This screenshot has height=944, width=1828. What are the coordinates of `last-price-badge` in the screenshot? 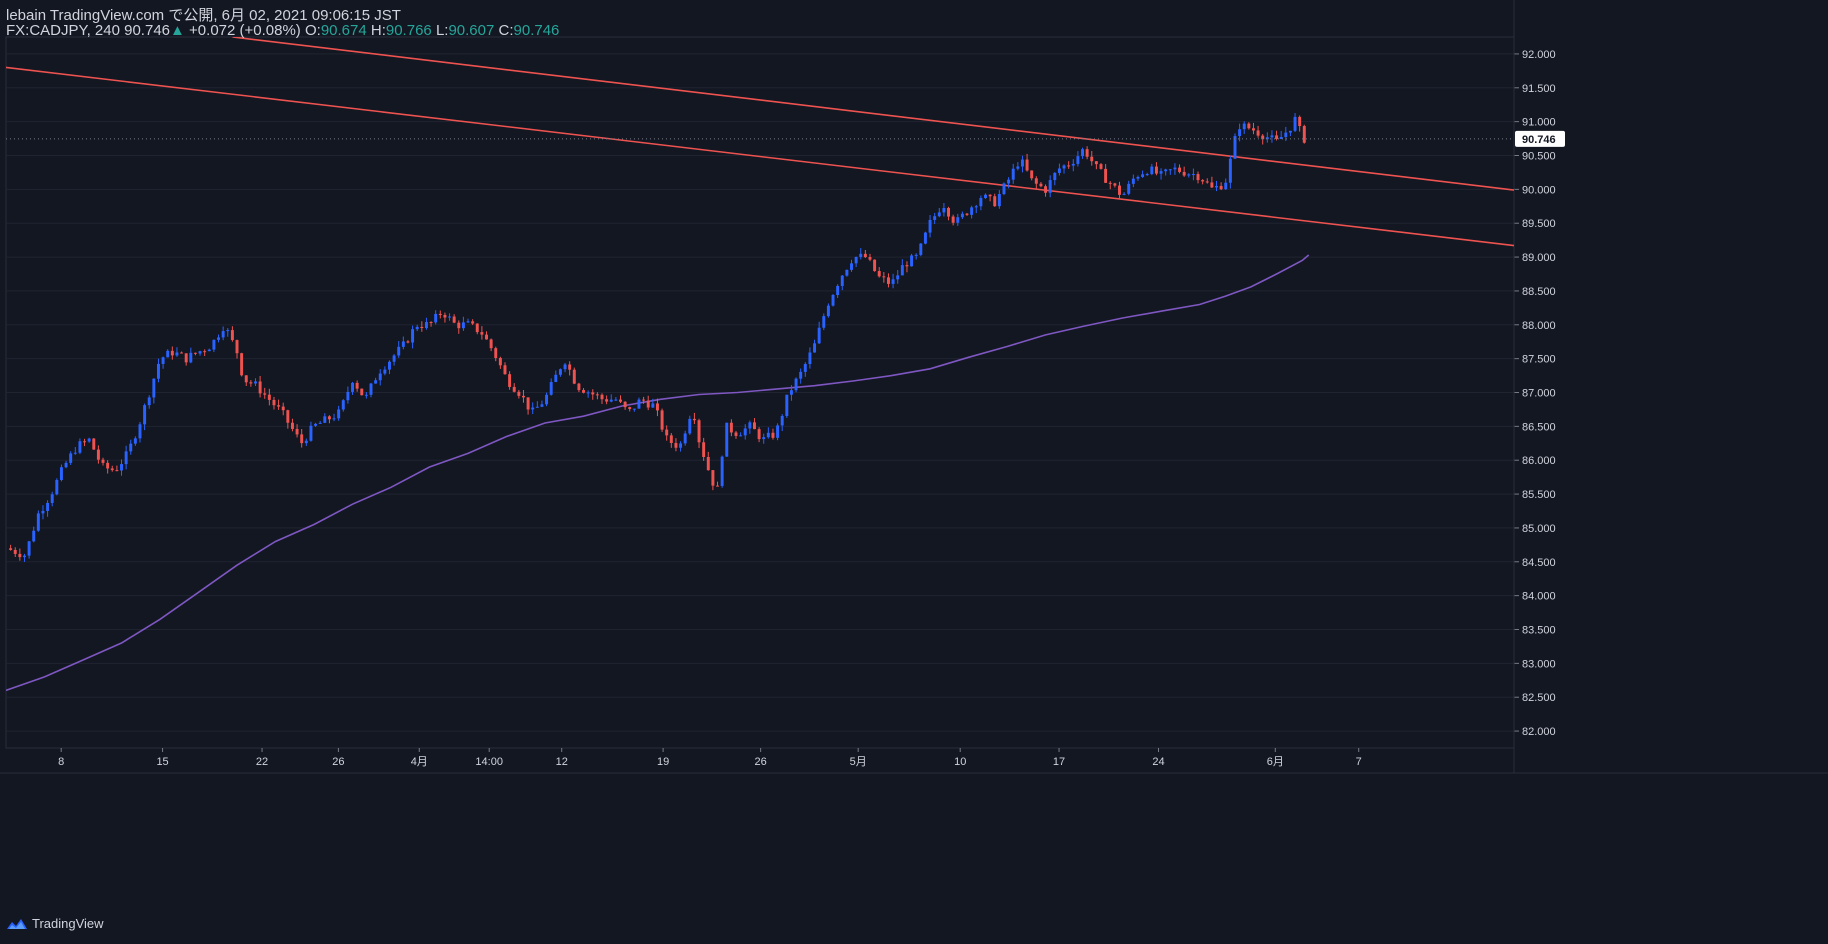 It's located at (1540, 138).